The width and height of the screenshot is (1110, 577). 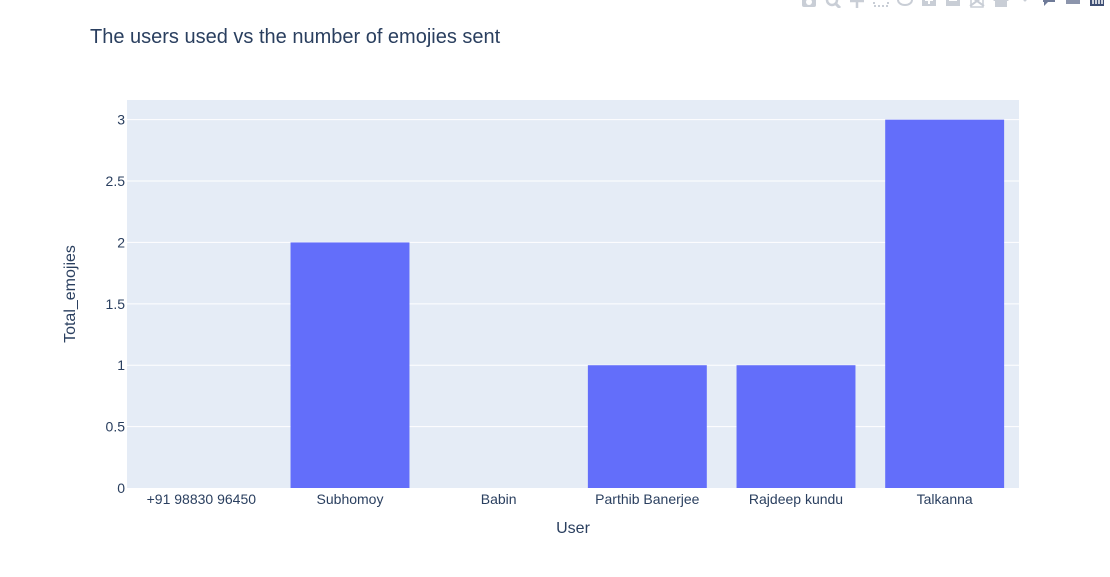 I want to click on box-select-icon, so click(x=881, y=4).